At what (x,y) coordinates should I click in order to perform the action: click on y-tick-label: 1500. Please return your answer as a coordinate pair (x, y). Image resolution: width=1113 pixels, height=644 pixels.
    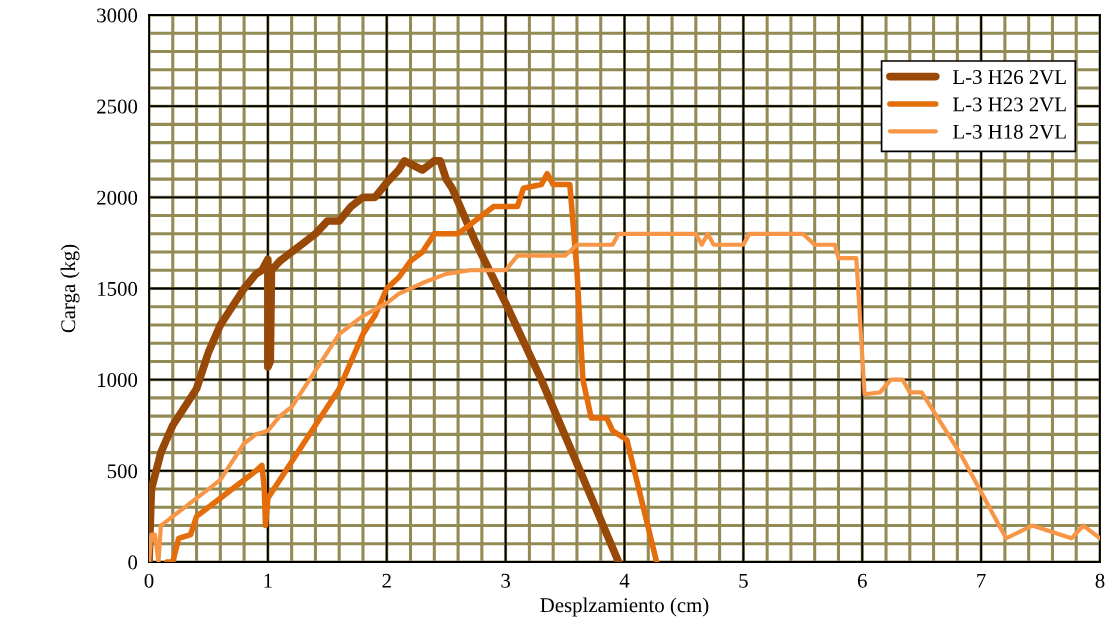
    Looking at the image, I should click on (118, 288).